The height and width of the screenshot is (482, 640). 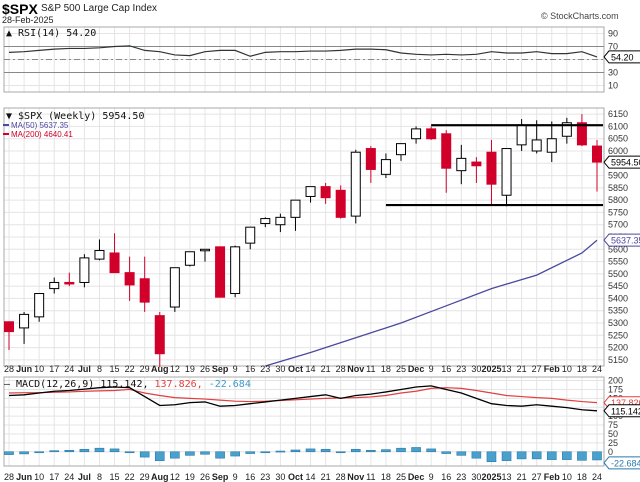 What do you see at coordinates (507, 477) in the screenshot?
I see `x-tick-label: 13` at bounding box center [507, 477].